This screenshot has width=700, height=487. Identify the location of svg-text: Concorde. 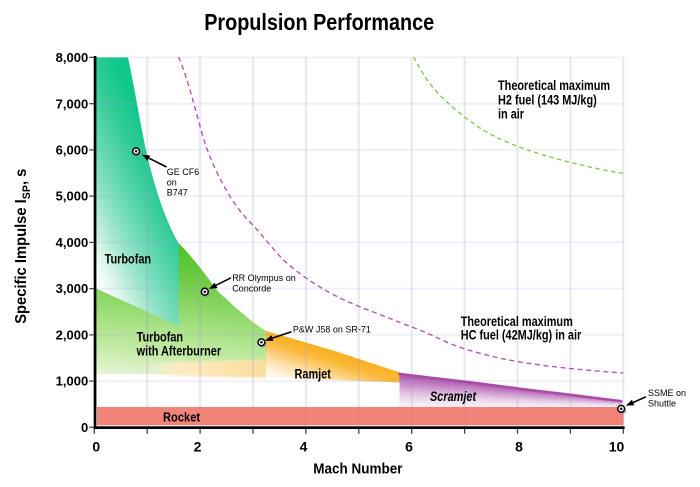
(251, 288).